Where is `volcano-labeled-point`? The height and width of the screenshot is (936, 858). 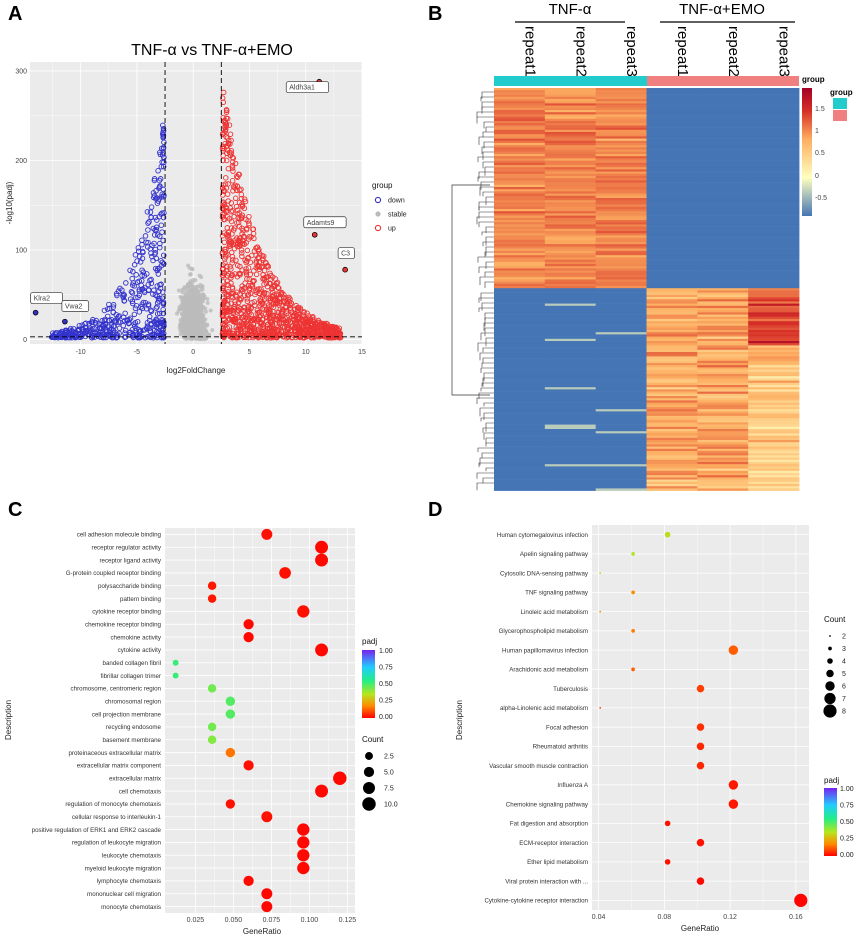
volcano-labeled-point is located at coordinates (345, 269).